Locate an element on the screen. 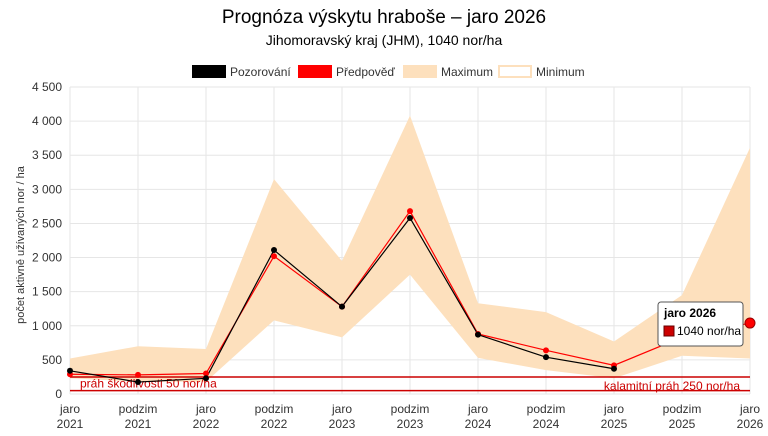 Image resolution: width=768 pixels, height=436 pixels. tooltip-box is located at coordinates (700, 324).